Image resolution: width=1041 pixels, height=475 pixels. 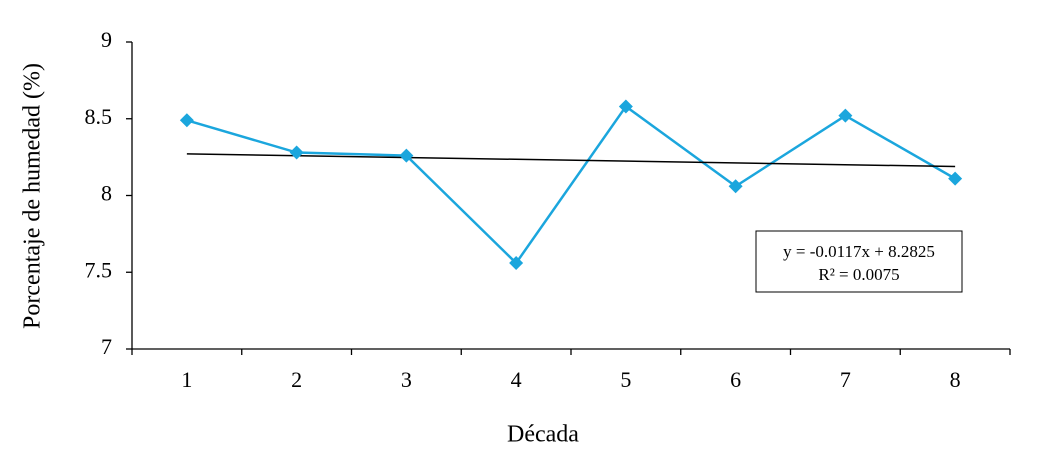 I want to click on x-tick-label: 5, so click(x=625, y=379).